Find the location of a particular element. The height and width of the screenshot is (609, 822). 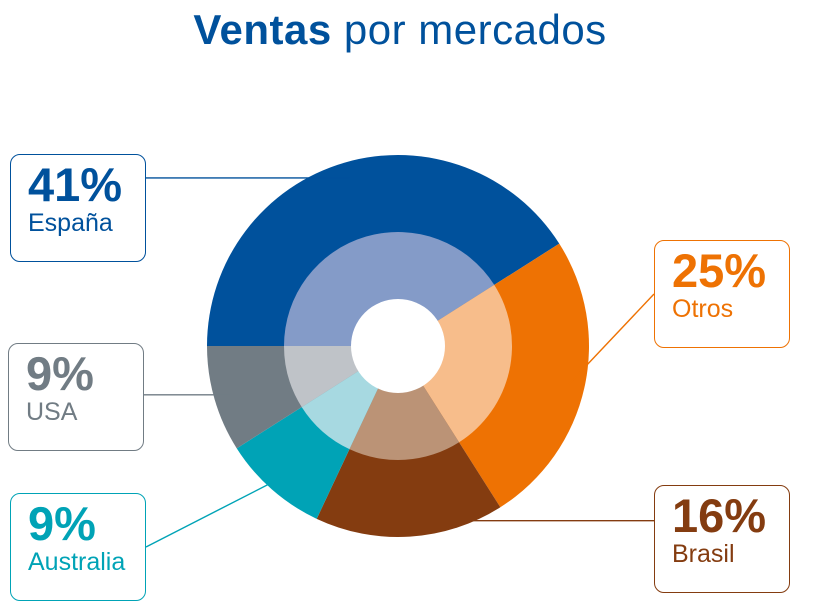

inner-slice-otros is located at coordinates (455, 363).